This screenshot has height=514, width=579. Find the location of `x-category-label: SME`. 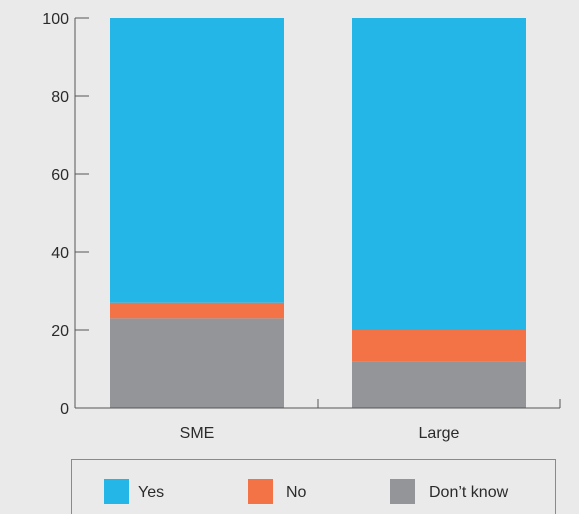

x-category-label: SME is located at coordinates (197, 433).